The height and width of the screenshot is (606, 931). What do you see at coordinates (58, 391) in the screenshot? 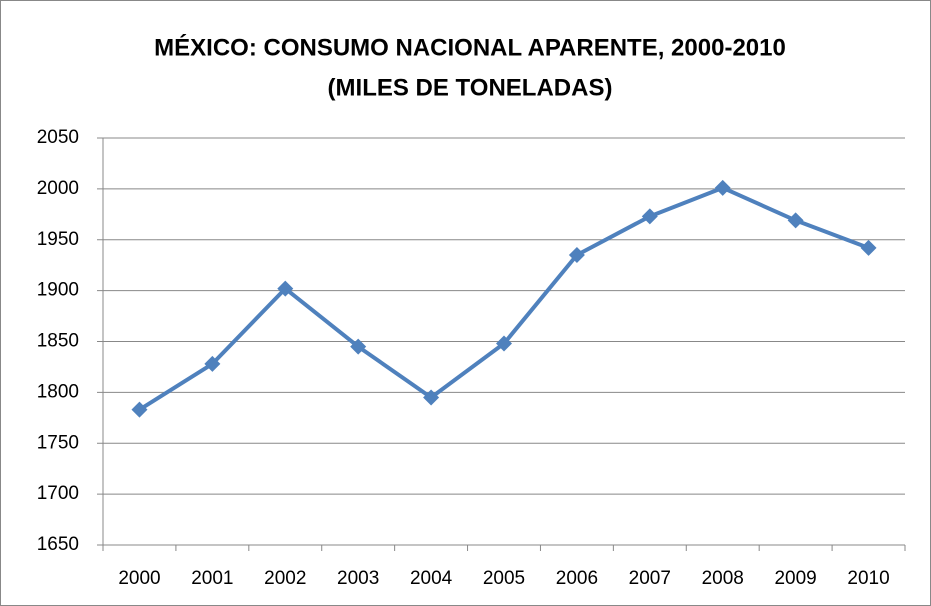
I see `y-tick-label: 1800` at bounding box center [58, 391].